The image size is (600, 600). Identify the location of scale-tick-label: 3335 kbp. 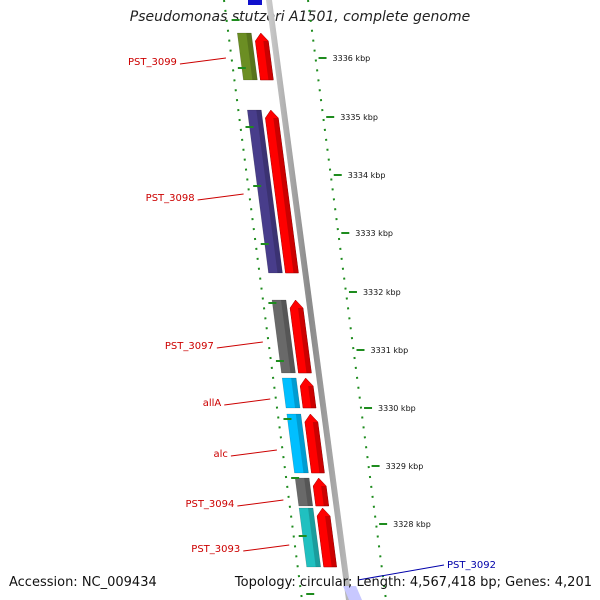
(359, 117).